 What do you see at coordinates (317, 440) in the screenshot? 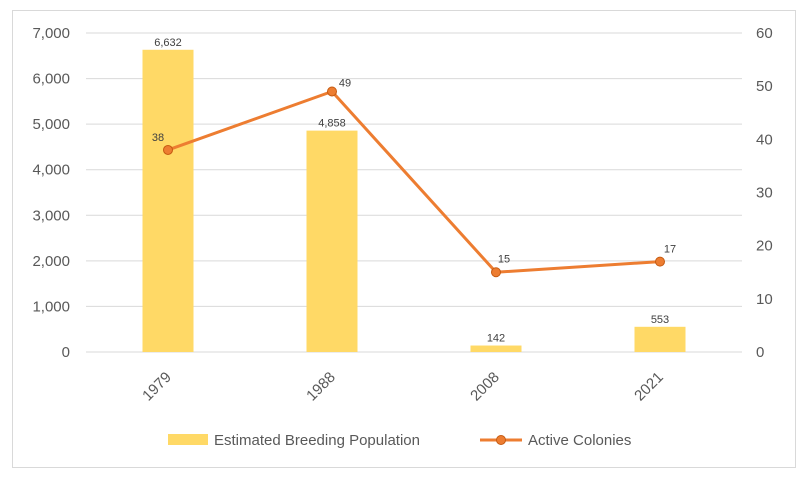
I see `legend-label-bar: Estimated Breeding Population` at bounding box center [317, 440].